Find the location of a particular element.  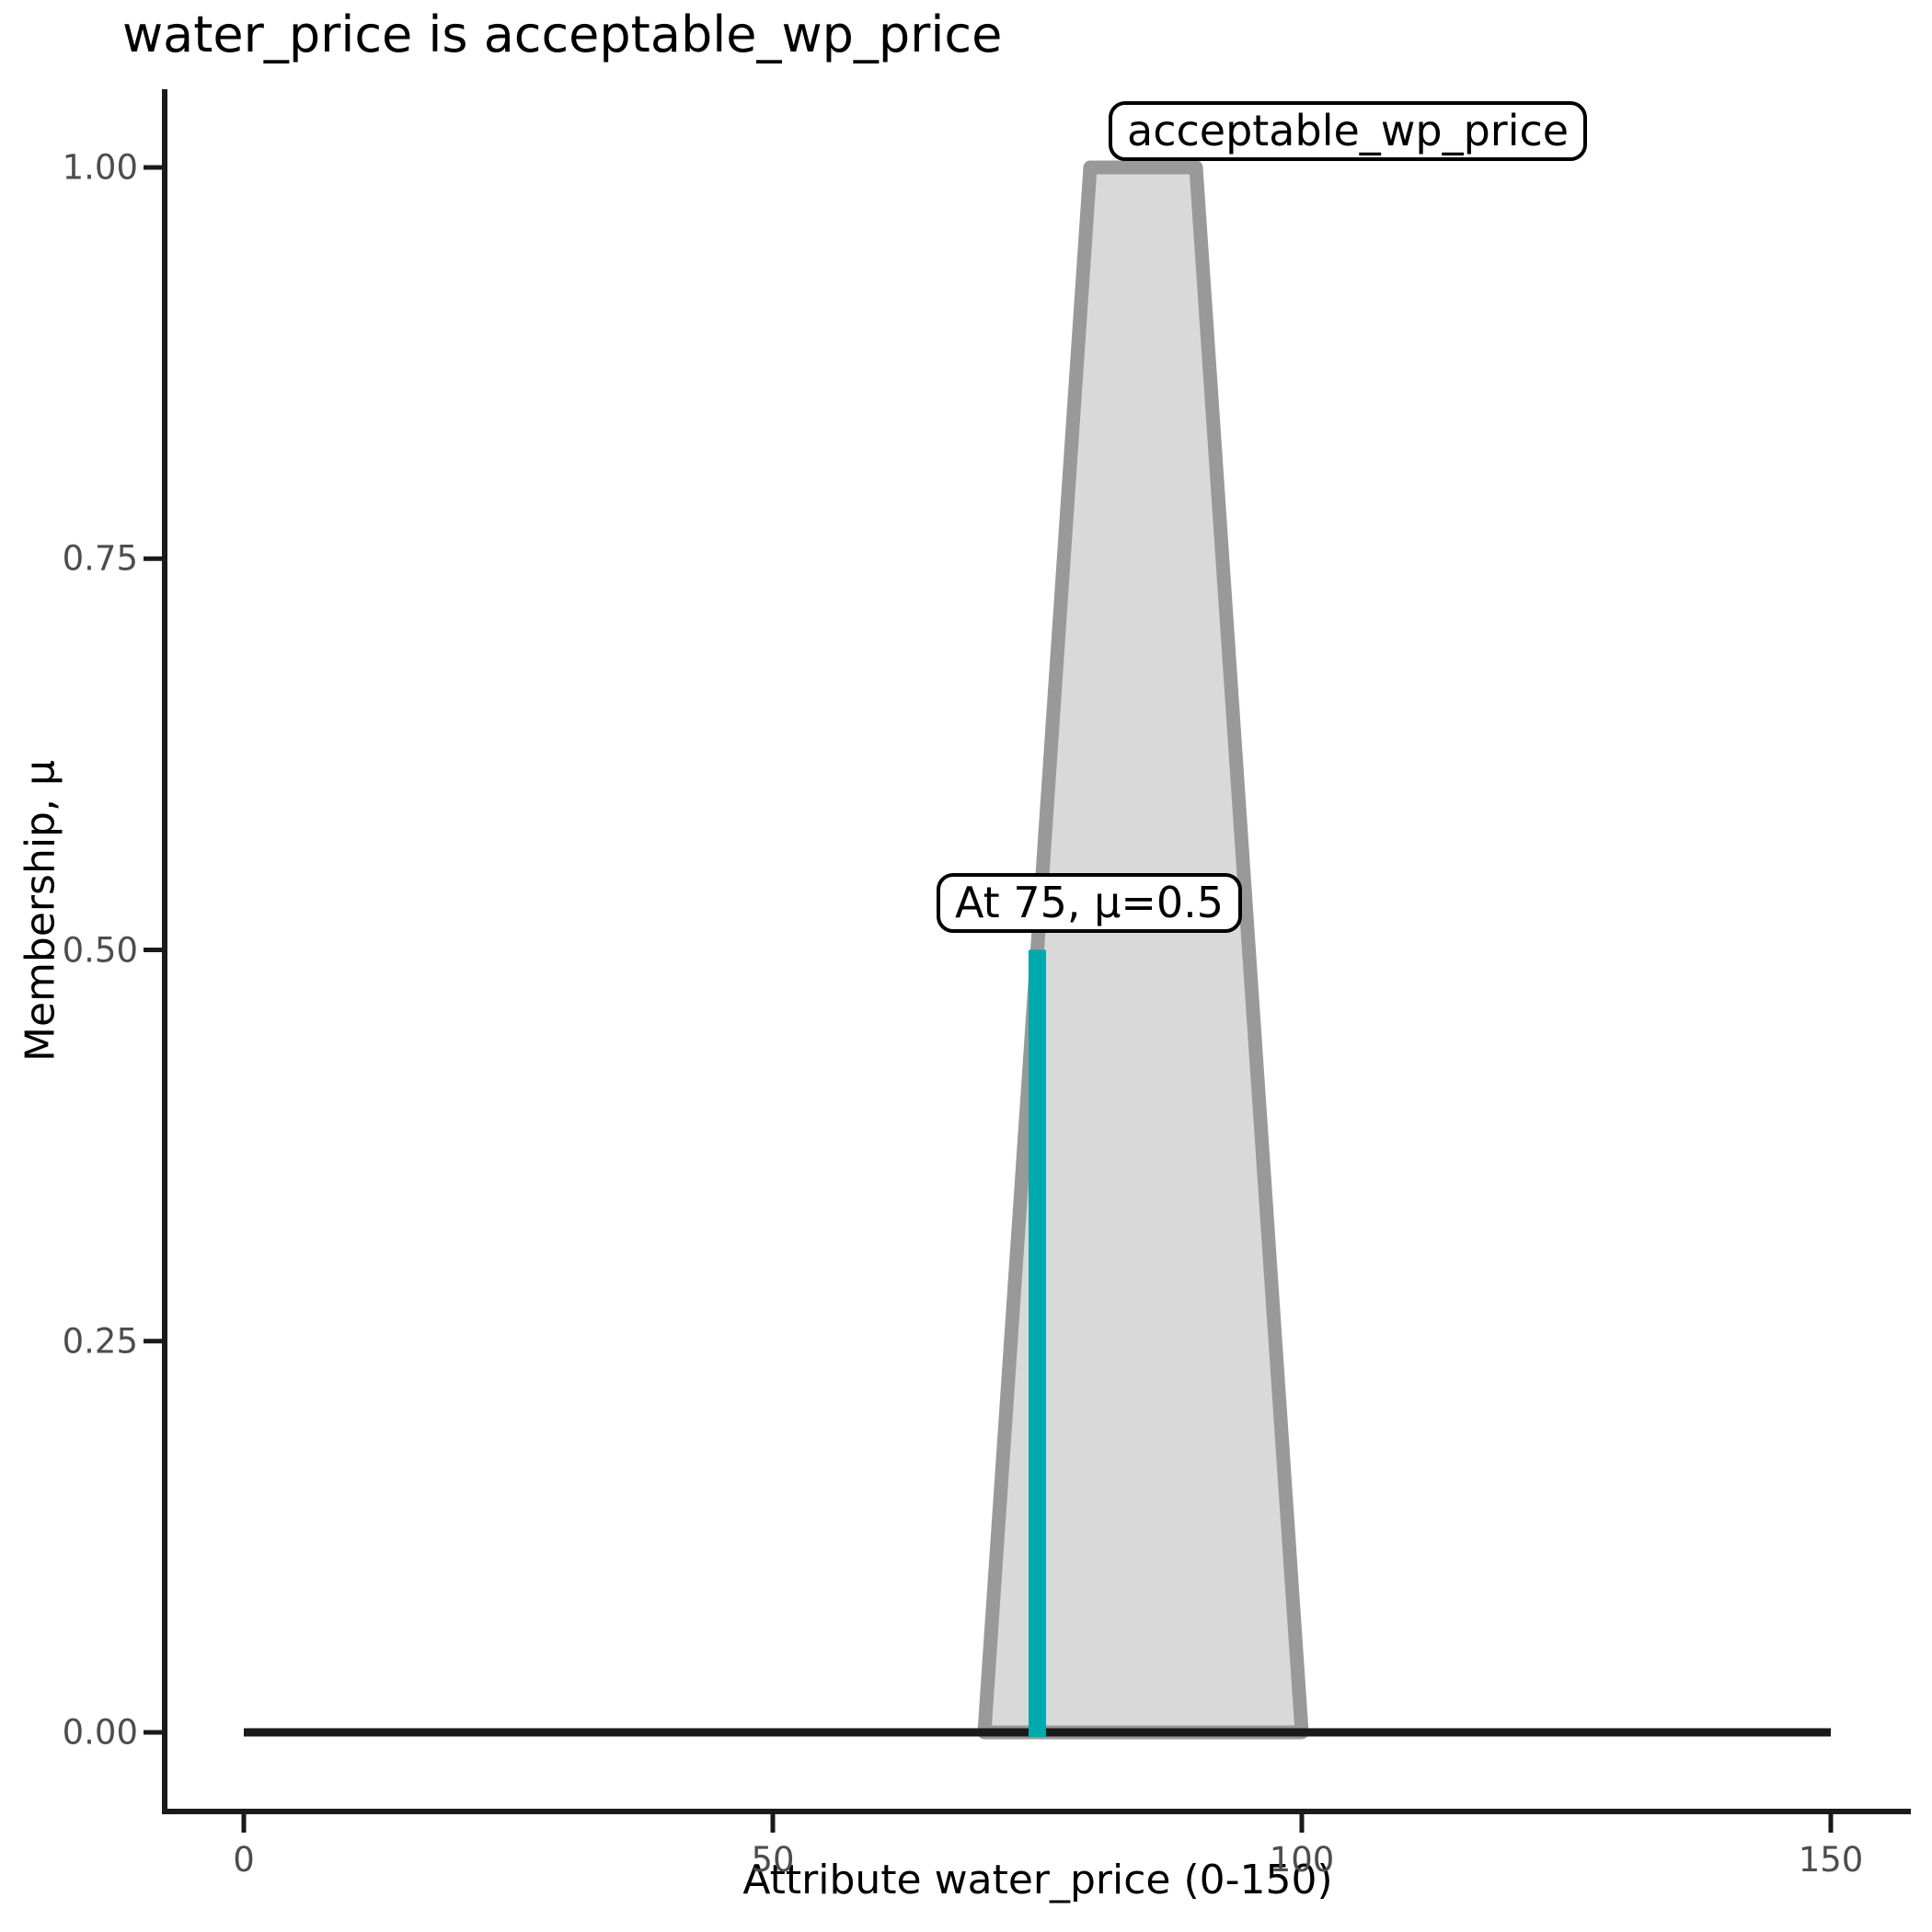

y-tick-label: 0.75 is located at coordinates (100, 558).